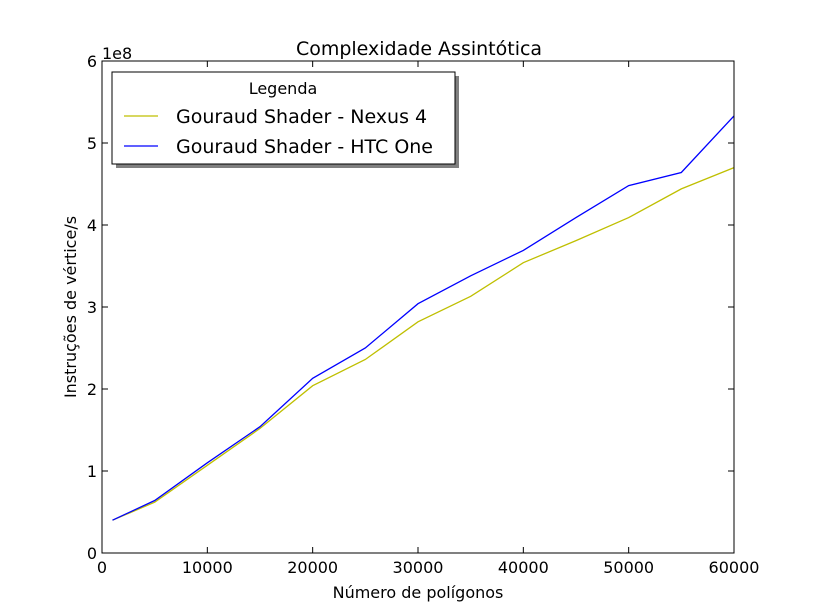  I want to click on x-axis-label: Número de polígonos, so click(418, 592).